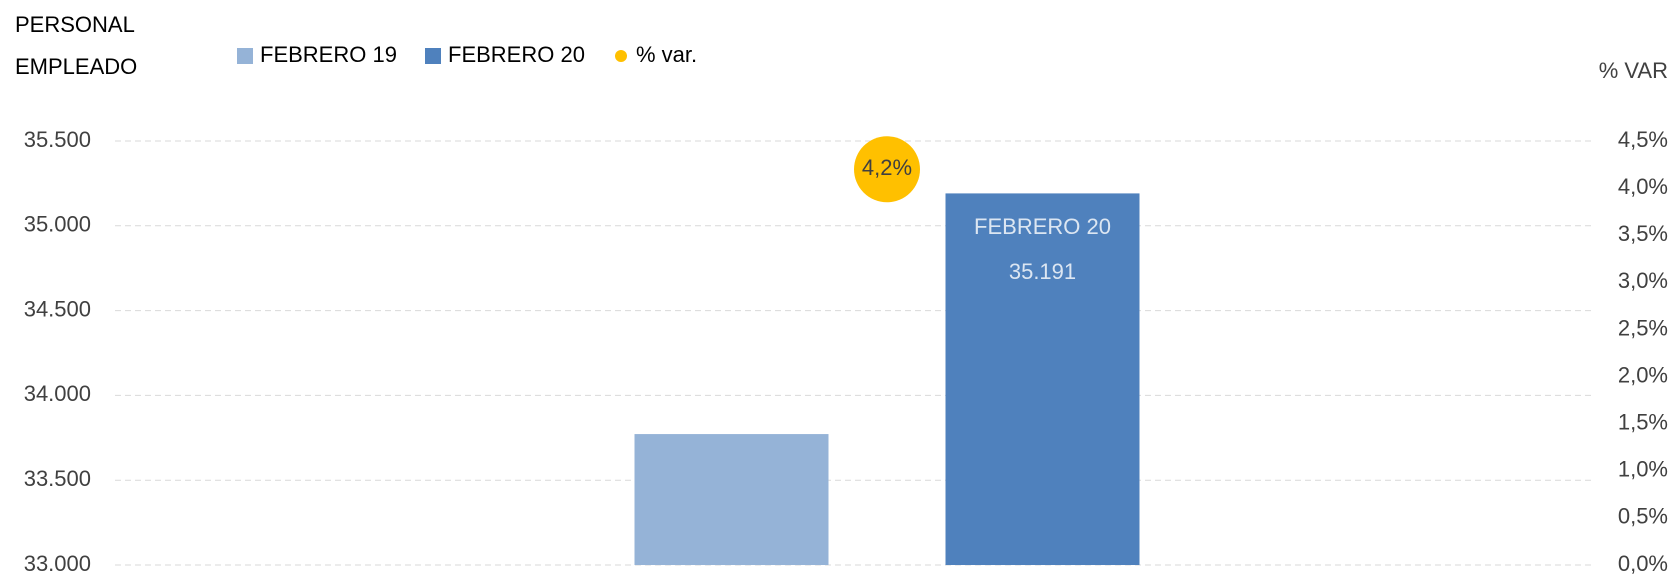 Image resolution: width=1676 pixels, height=577 pixels. What do you see at coordinates (76, 45) in the screenshot?
I see `chart-title: PERSONAL EMPLEADO` at bounding box center [76, 45].